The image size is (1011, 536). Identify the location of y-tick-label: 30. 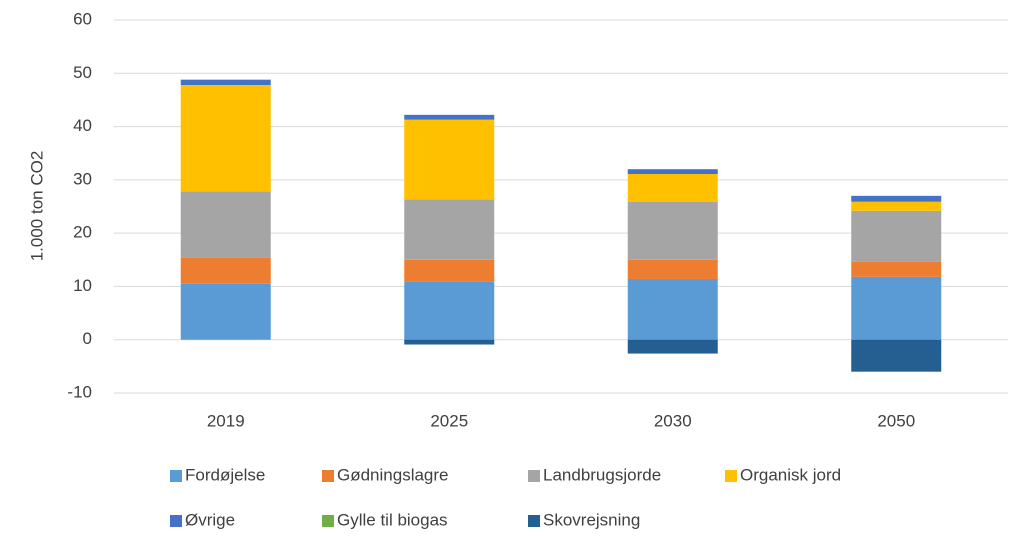
(82, 178).